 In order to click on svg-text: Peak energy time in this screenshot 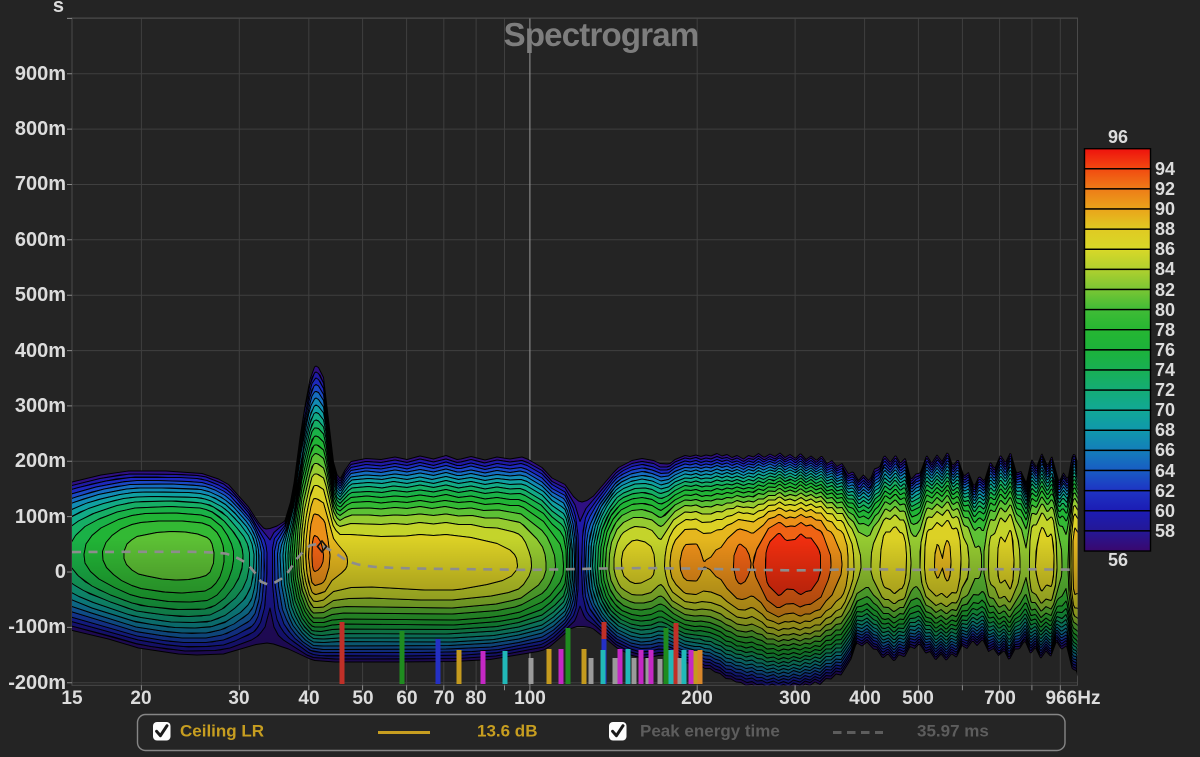, I will do `click(710, 731)`.